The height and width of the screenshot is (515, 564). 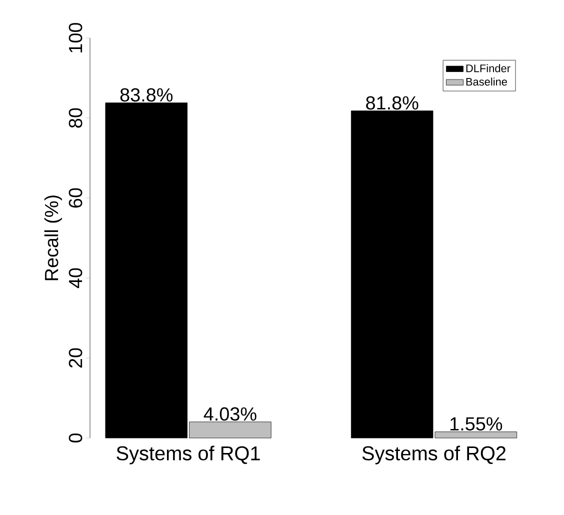 I want to click on data-label: 4.03%, so click(x=230, y=414).